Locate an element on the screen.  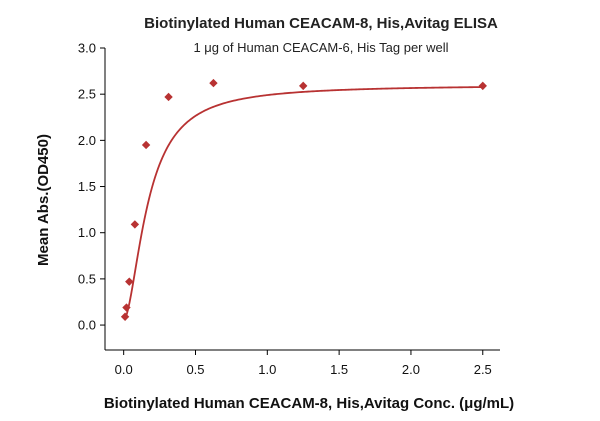
x-tick-label: 2.5 is located at coordinates (483, 369).